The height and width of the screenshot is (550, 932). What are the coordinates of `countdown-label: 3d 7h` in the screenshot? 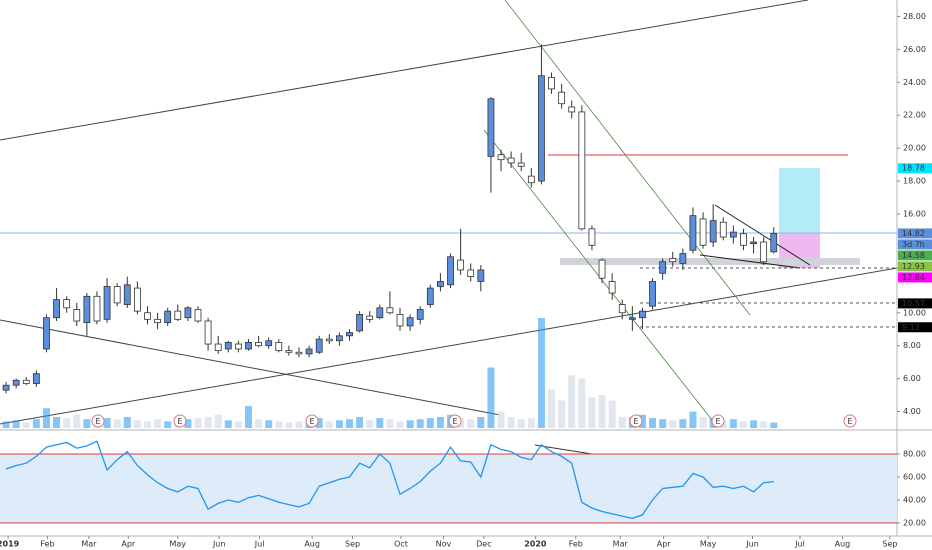 It's located at (913, 244).